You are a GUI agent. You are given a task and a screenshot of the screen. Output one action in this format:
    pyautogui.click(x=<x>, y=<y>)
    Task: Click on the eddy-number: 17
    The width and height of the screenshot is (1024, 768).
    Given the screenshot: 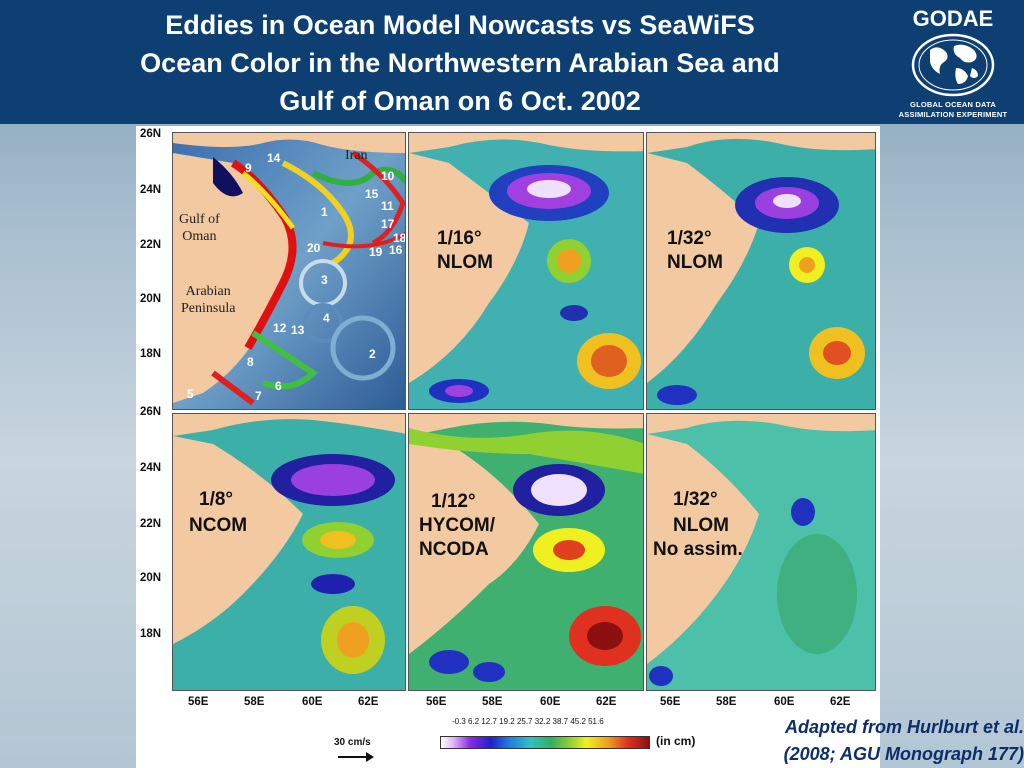 What is the action you would take?
    pyautogui.click(x=388, y=224)
    